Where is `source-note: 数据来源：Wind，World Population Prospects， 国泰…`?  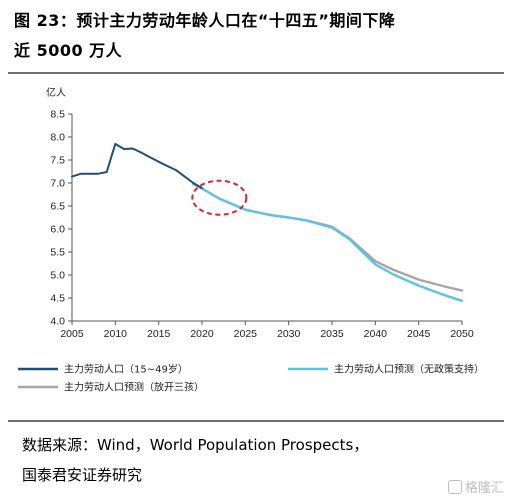 source-note: 数据来源：Wind，World Population Prospects， 国泰… is located at coordinates (195, 460).